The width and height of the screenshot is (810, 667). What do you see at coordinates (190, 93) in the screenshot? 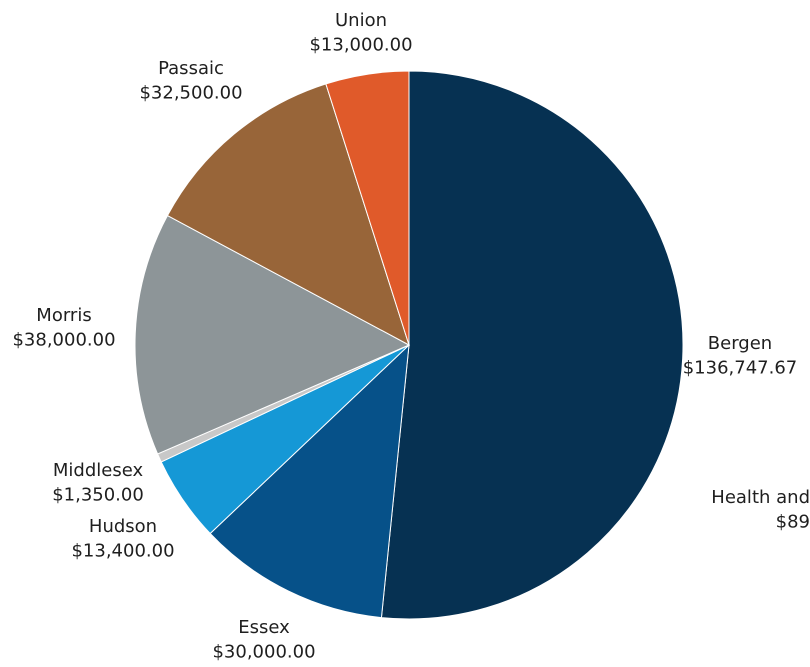
I see `slice-label-value: $32,500.00` at bounding box center [190, 93].